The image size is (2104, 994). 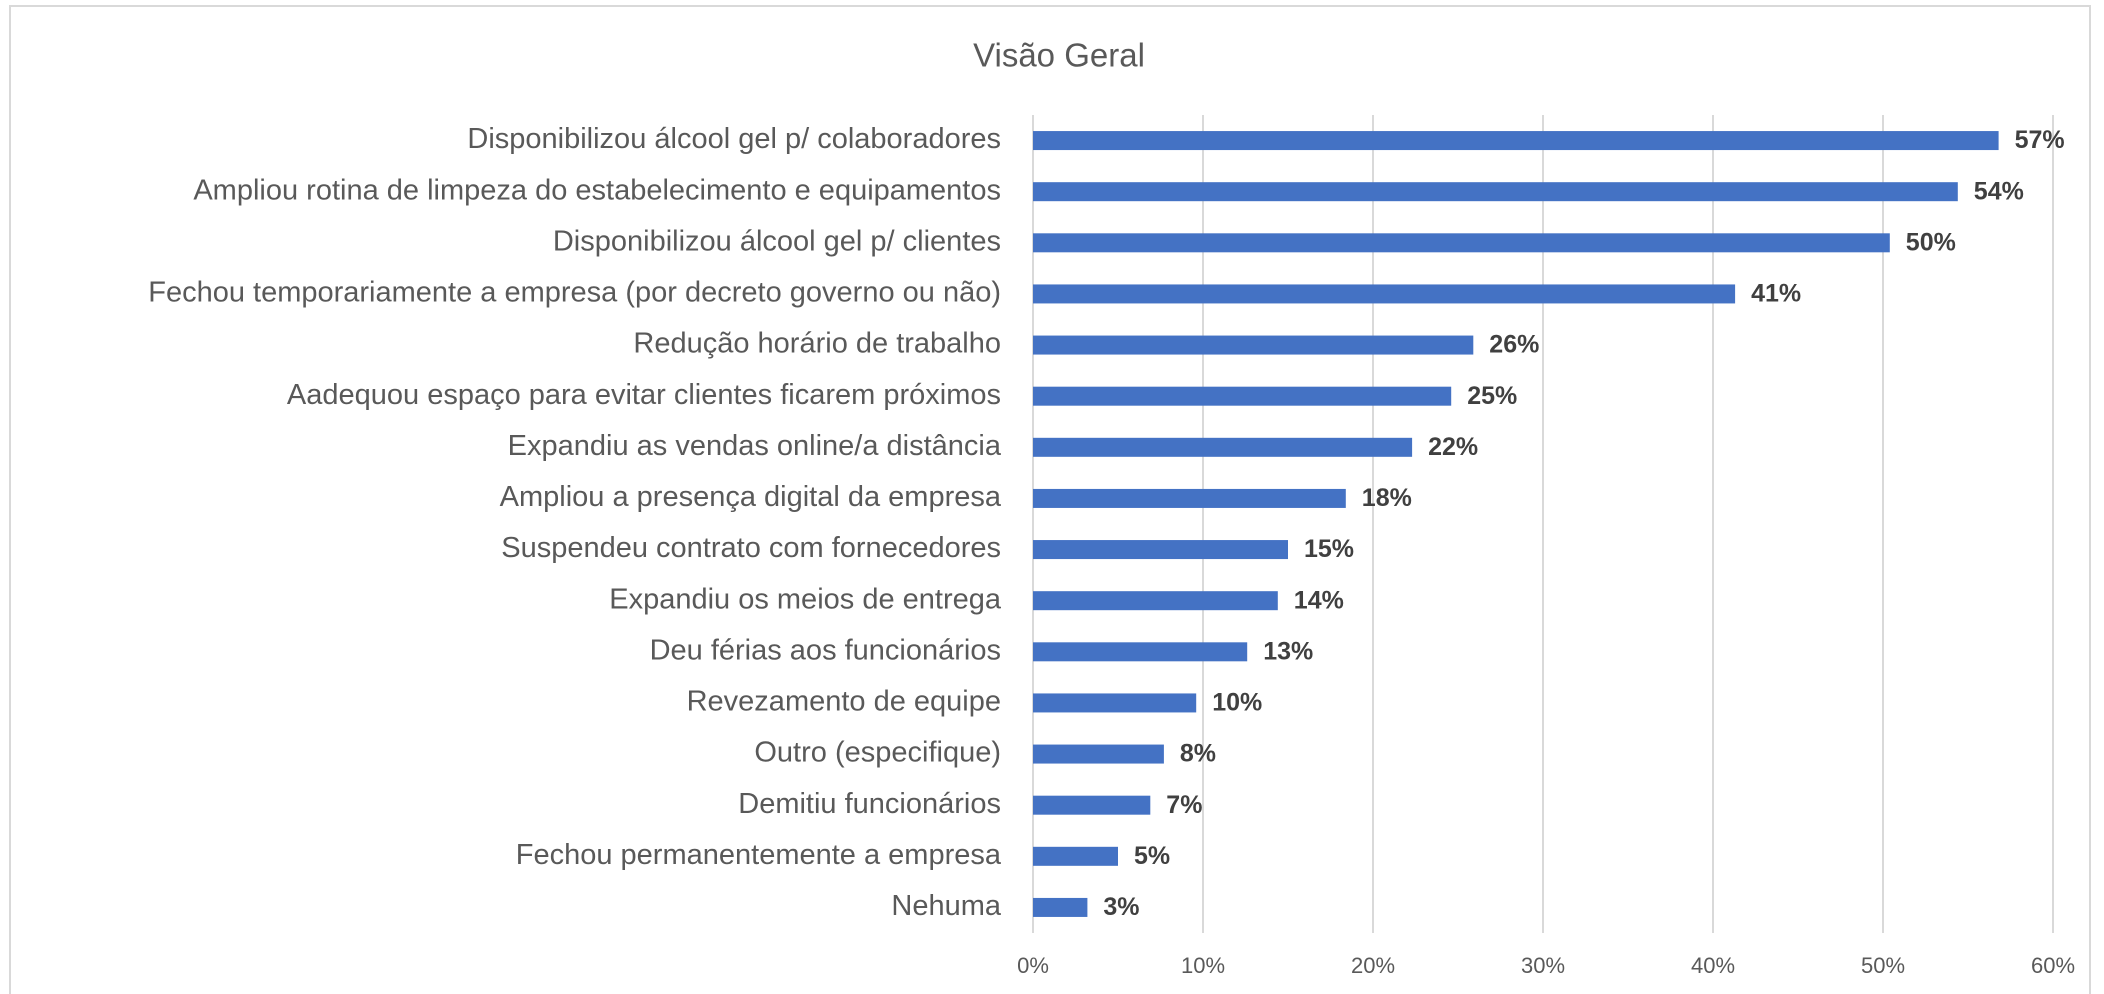 I want to click on x-tick-label: 60%, so click(x=2053, y=965).